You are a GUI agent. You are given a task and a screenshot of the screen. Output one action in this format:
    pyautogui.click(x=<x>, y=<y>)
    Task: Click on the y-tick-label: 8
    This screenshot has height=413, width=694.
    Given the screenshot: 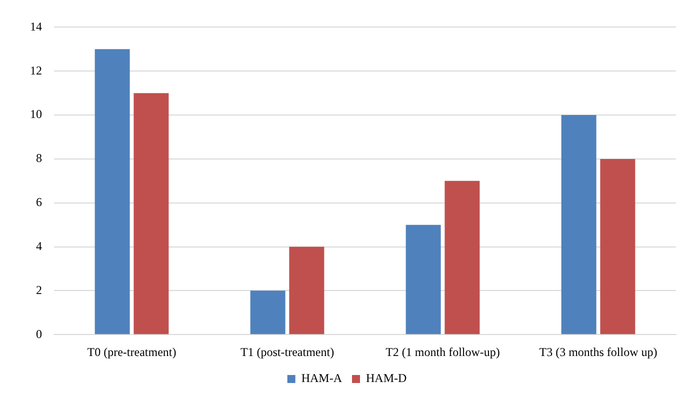 What is the action you would take?
    pyautogui.click(x=39, y=158)
    